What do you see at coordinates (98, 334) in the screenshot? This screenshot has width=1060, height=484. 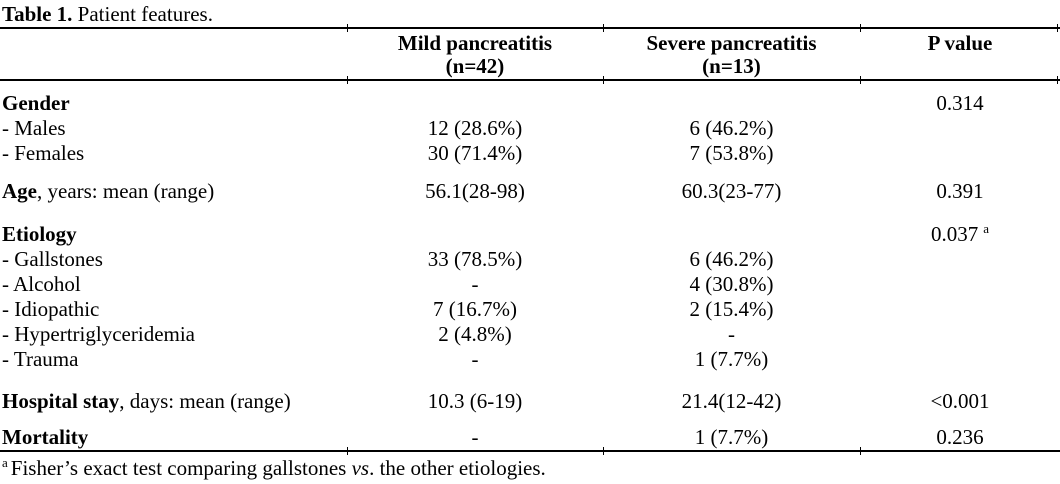 I see `row-label-rest: - Hypertriglyceridemia` at bounding box center [98, 334].